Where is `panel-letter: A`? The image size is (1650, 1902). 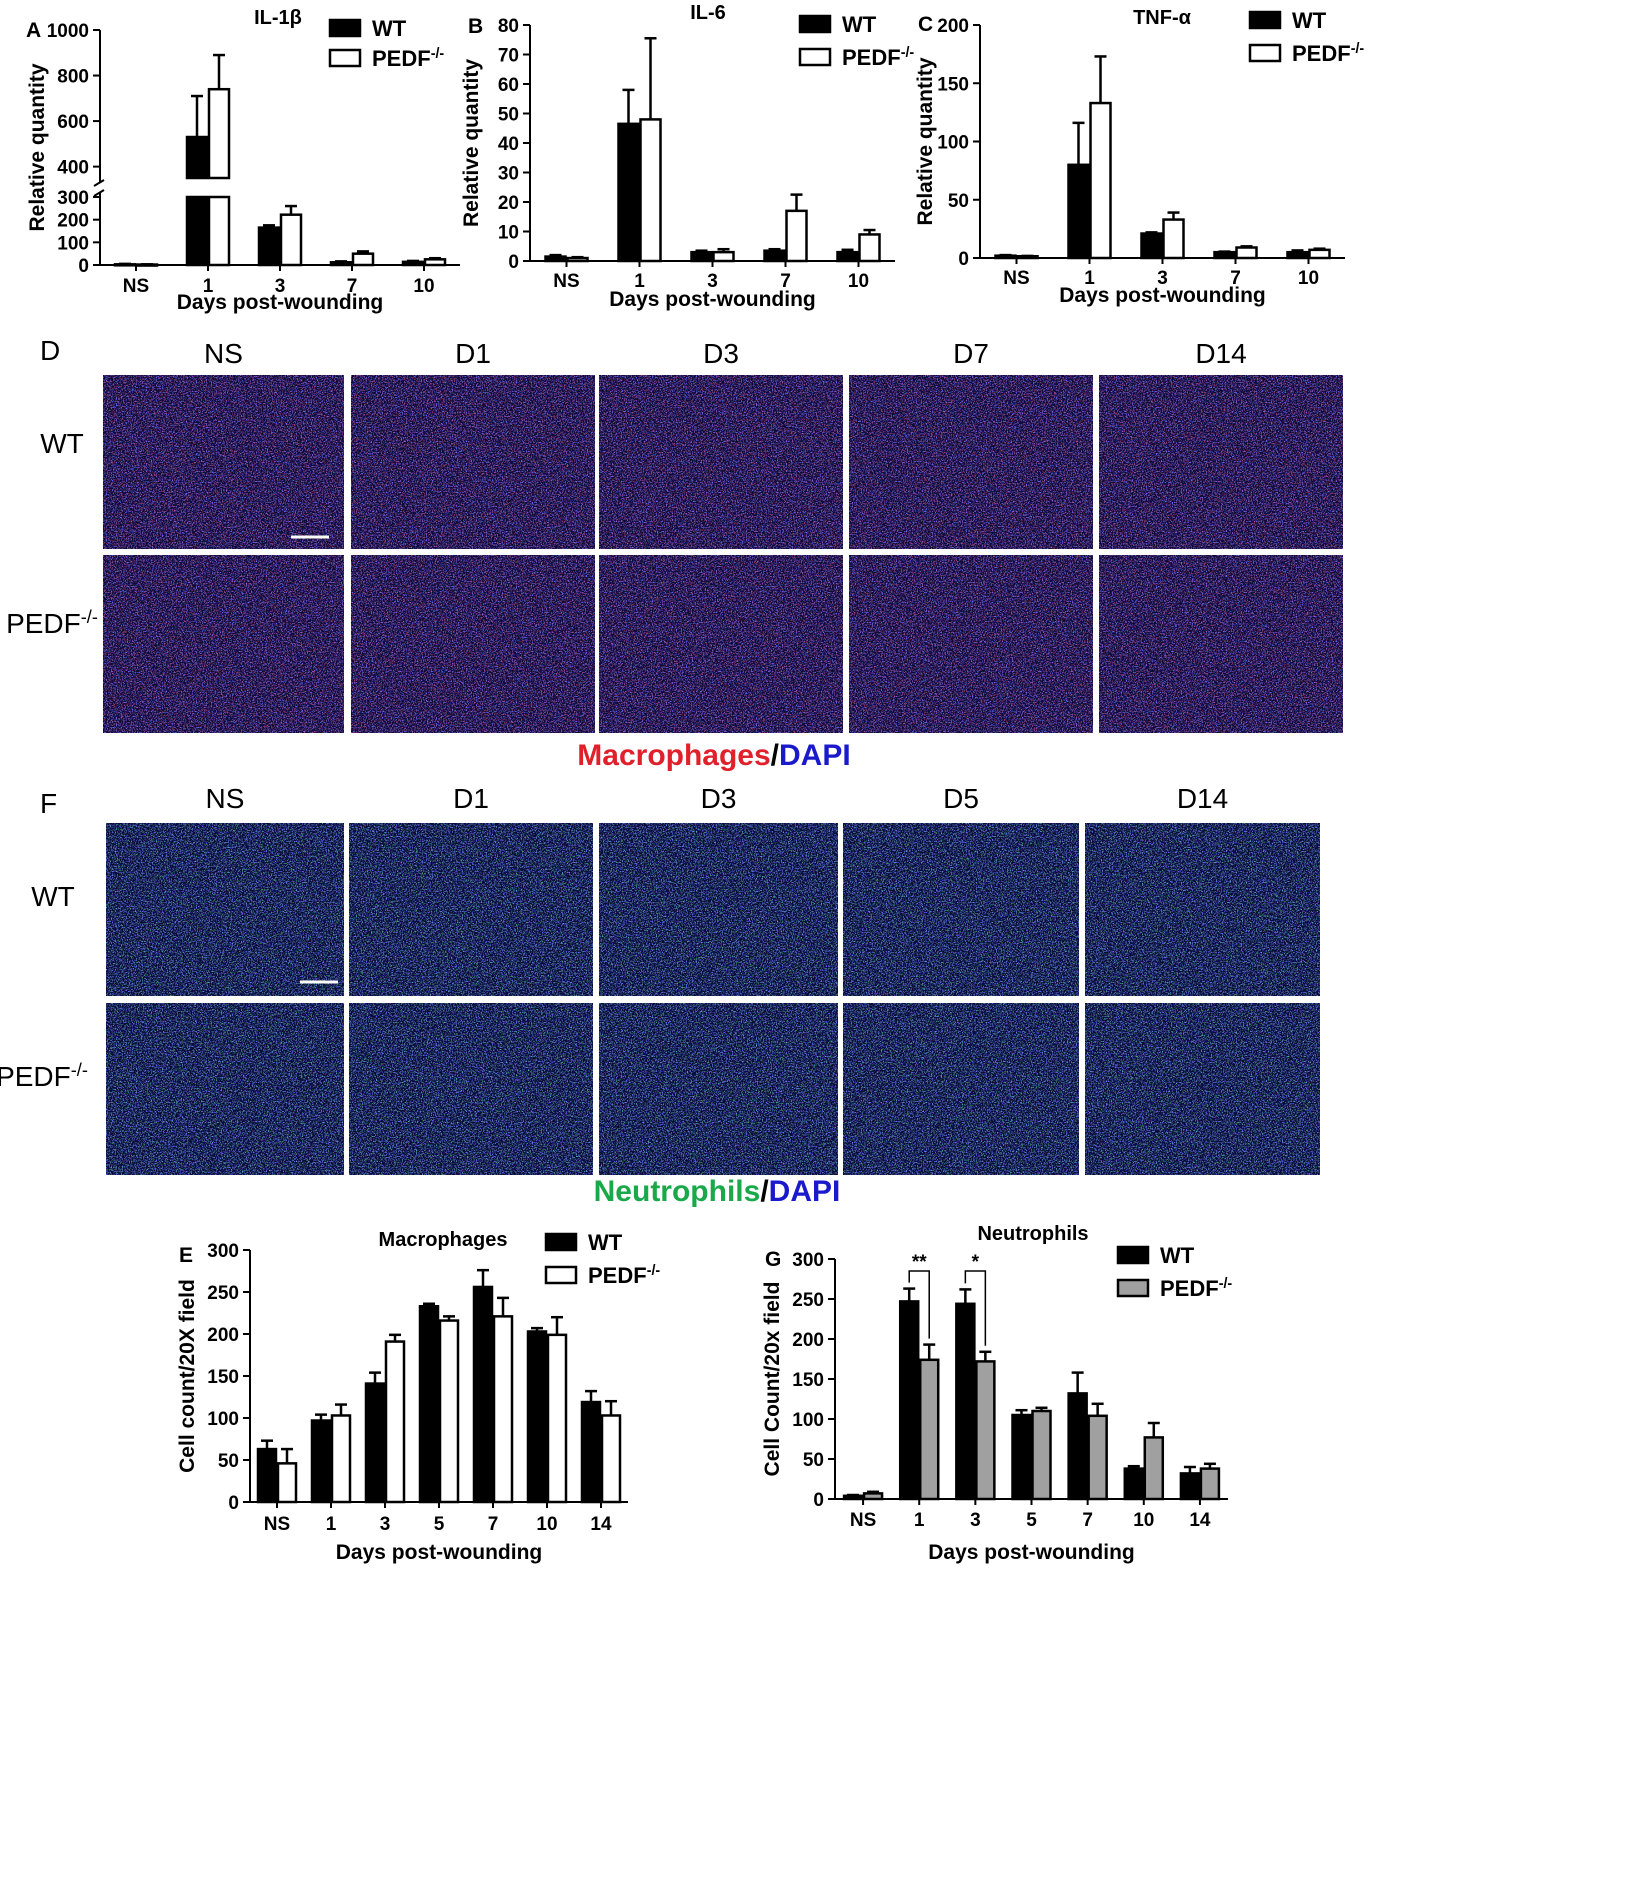 panel-letter: A is located at coordinates (33, 30).